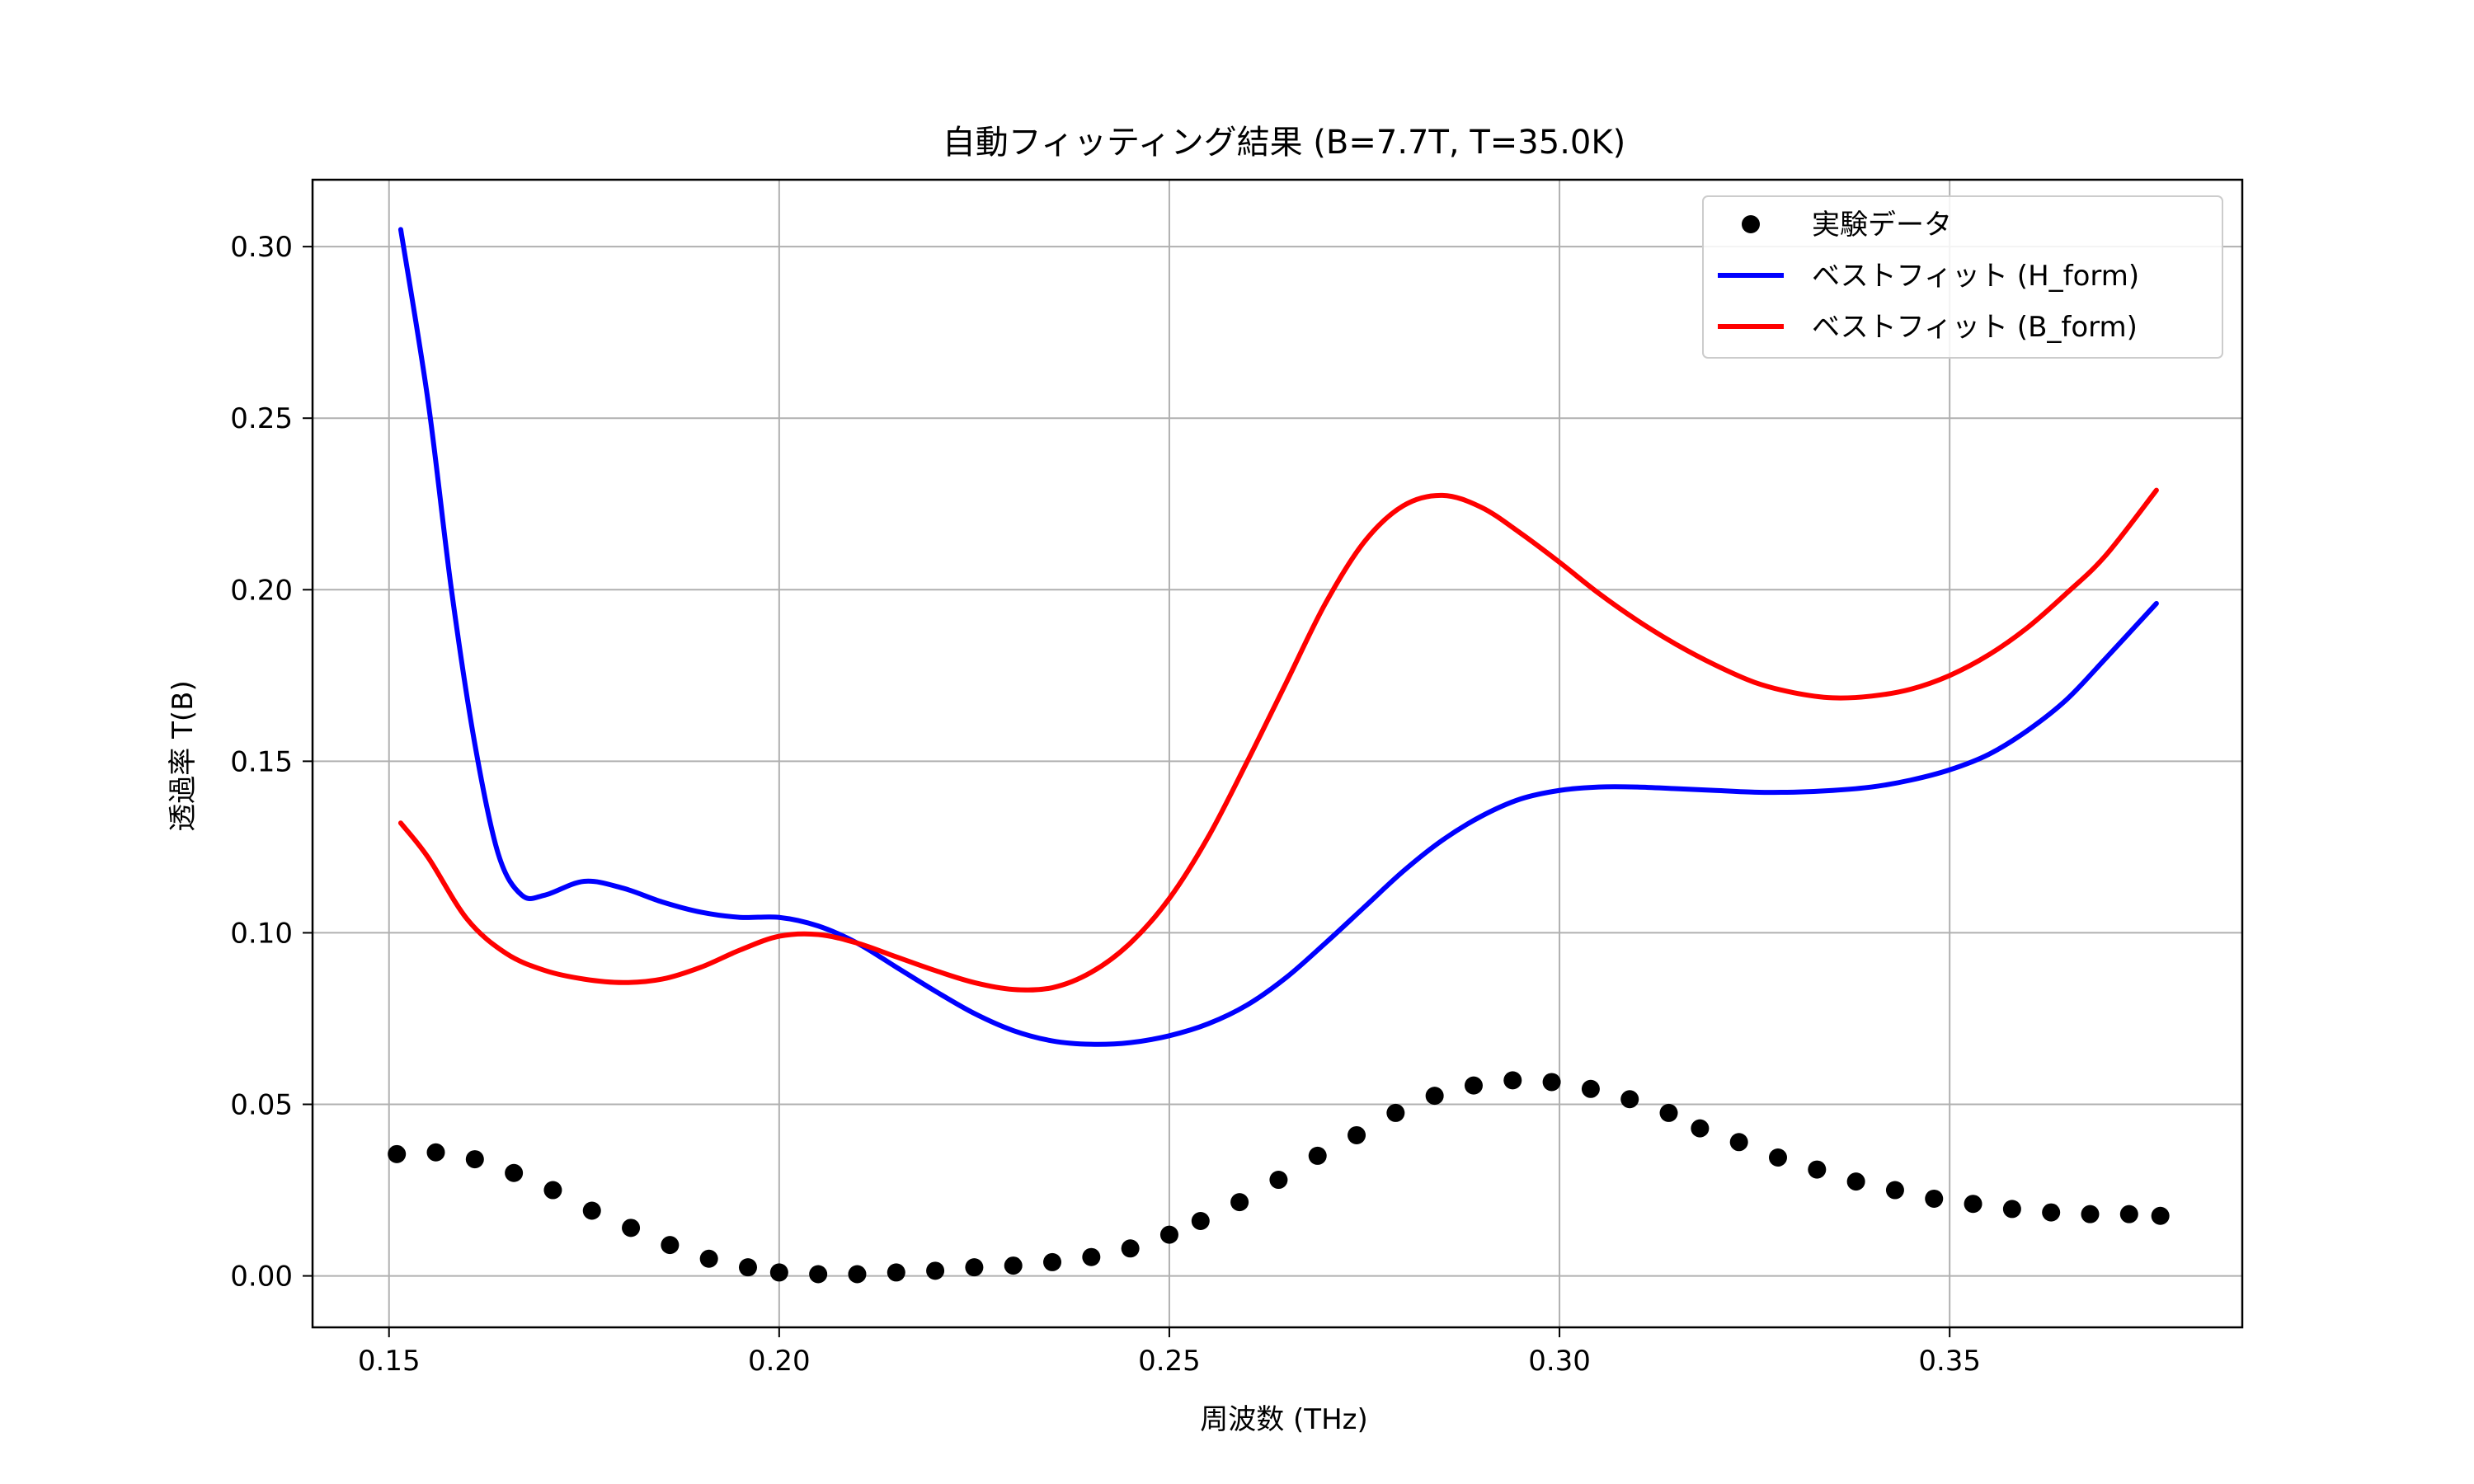  Describe the element at coordinates (1284, 143) in the screenshot. I see `chart-title: 自動フィッティング結果 (B=7.7T, T=35.0K)` at that location.